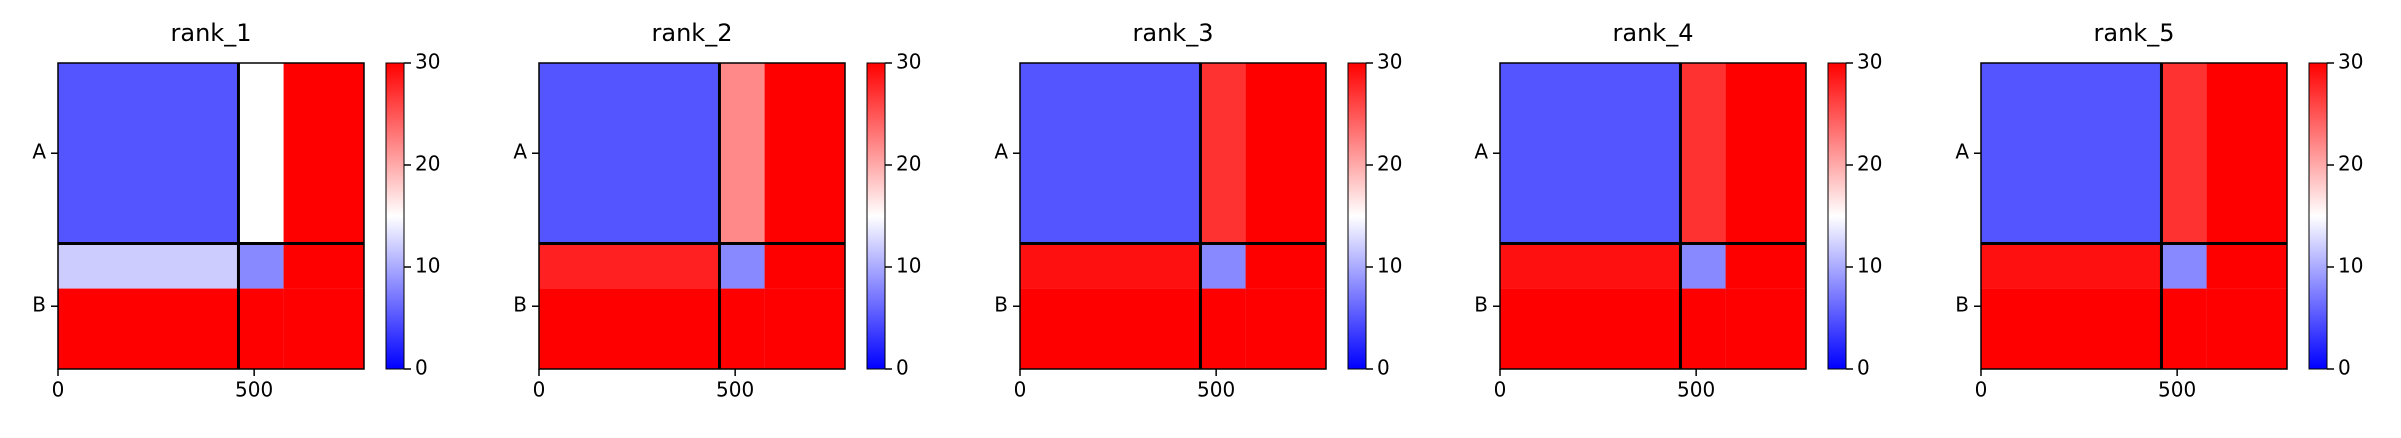 Image resolution: width=2401 pixels, height=438 pixels. Describe the element at coordinates (1173, 33) in the screenshot. I see `panel-title: rank_3` at that location.